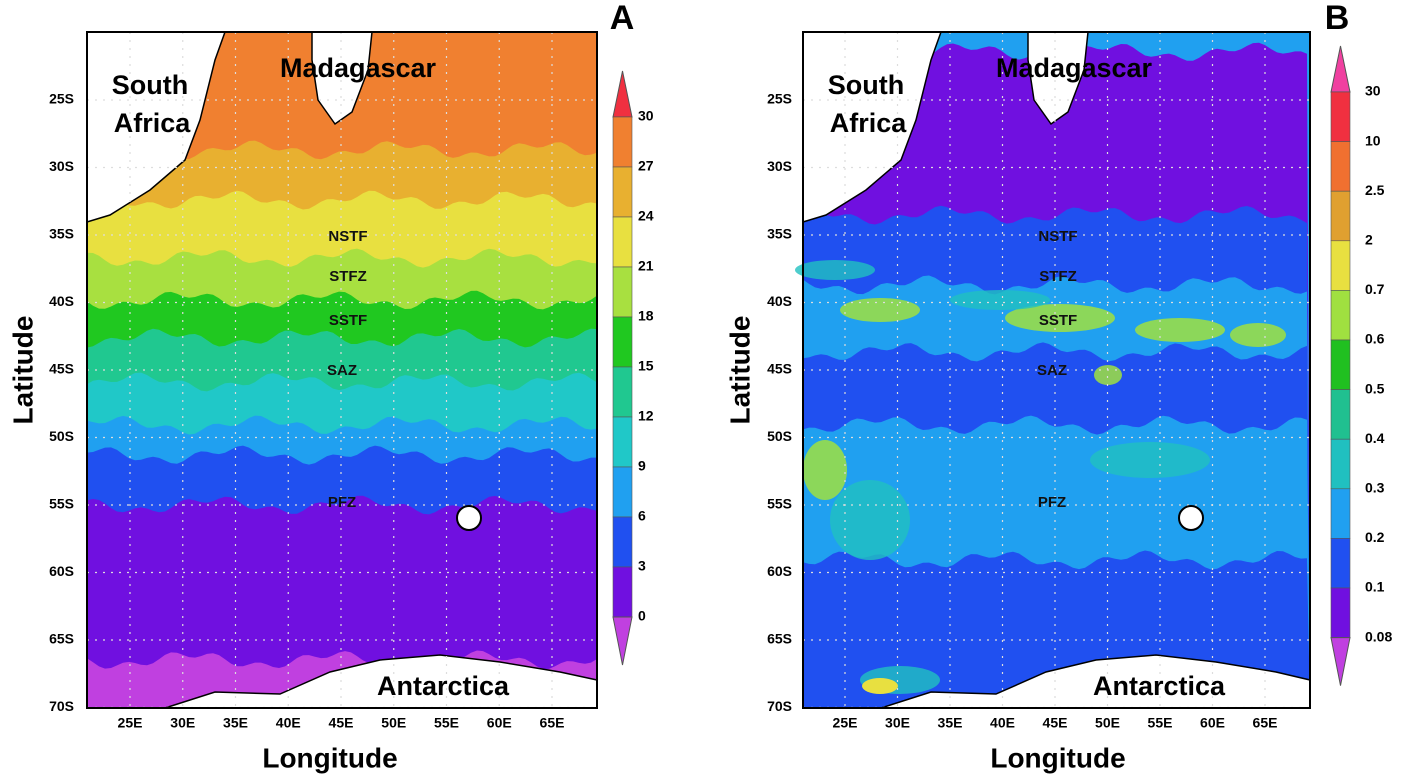 This screenshot has height=780, width=1421. What do you see at coordinates (1337, 18) in the screenshot?
I see `panel-letter: B` at bounding box center [1337, 18].